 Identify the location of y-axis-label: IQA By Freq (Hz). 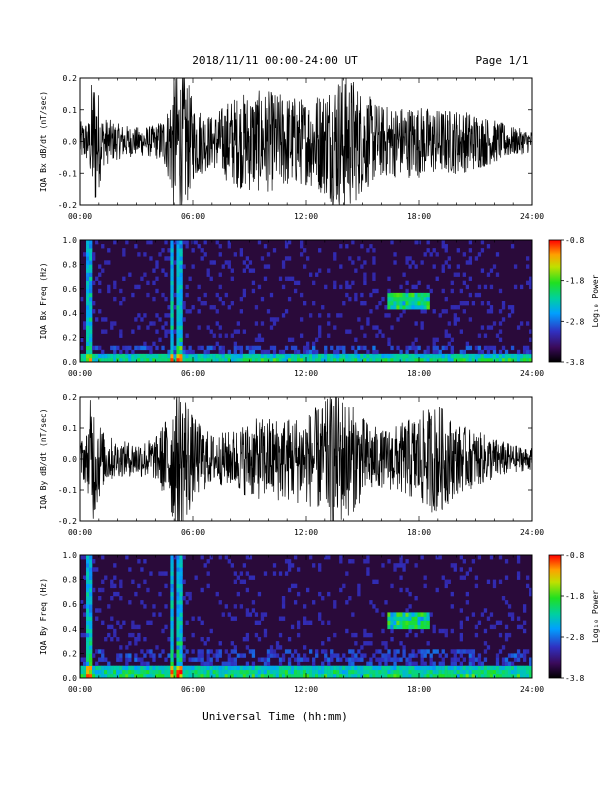
(43, 616).